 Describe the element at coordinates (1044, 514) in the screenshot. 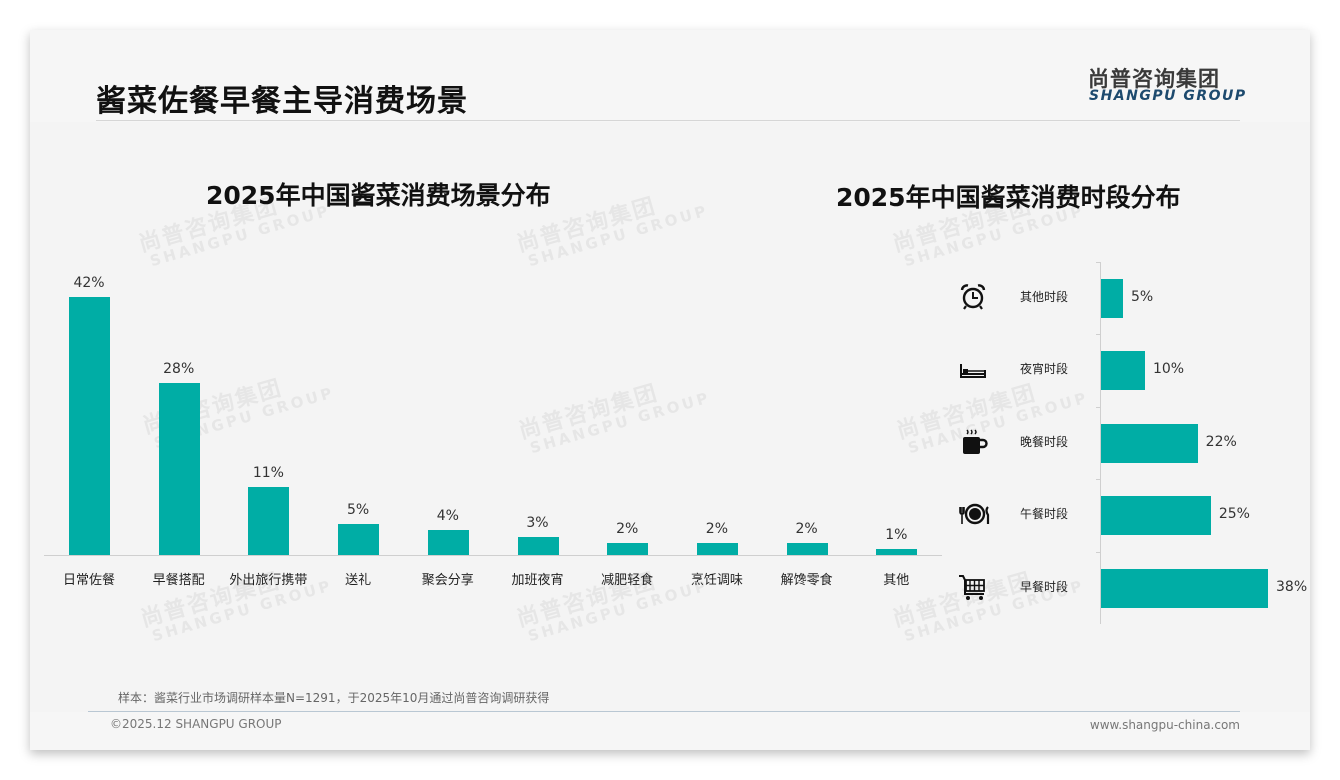

I see `category-label: 午餐时段` at that location.